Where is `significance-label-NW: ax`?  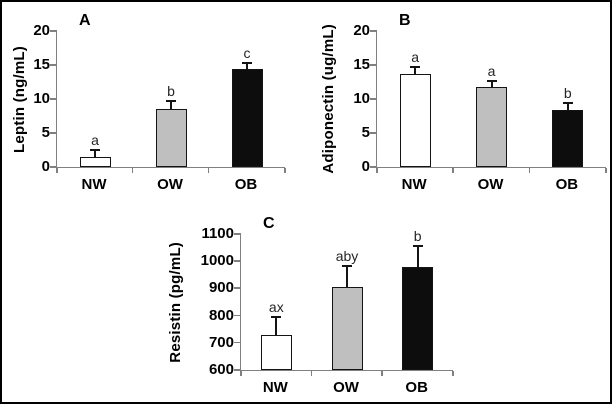
significance-label-NW: ax is located at coordinates (276, 306).